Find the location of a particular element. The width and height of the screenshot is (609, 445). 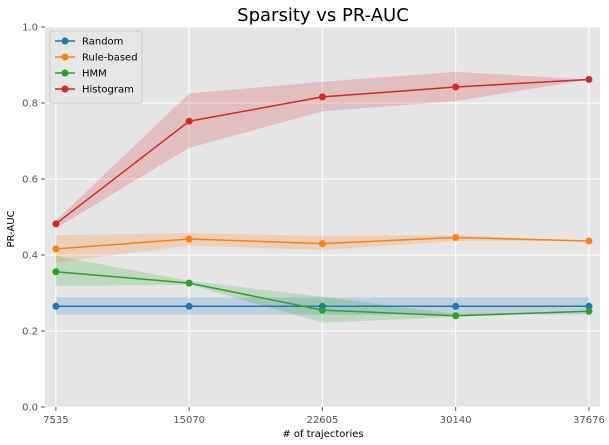

legend-marker-rule-based is located at coordinates (65, 57).